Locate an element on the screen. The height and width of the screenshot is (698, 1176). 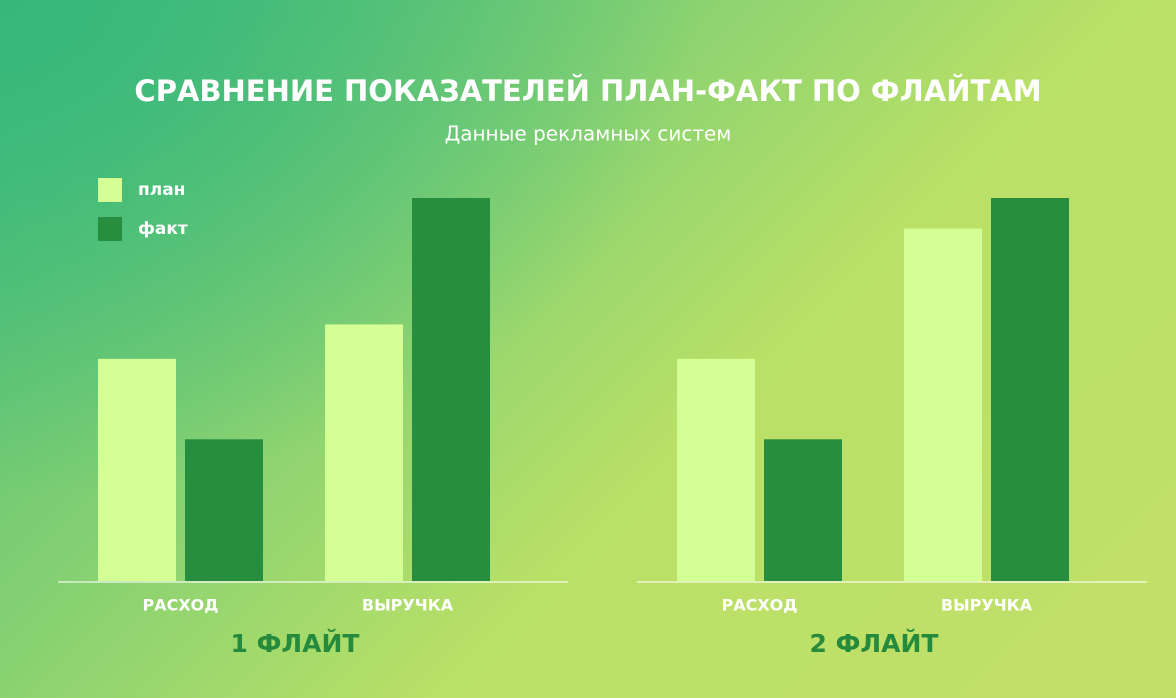
legend-label: факт is located at coordinates (163, 229).